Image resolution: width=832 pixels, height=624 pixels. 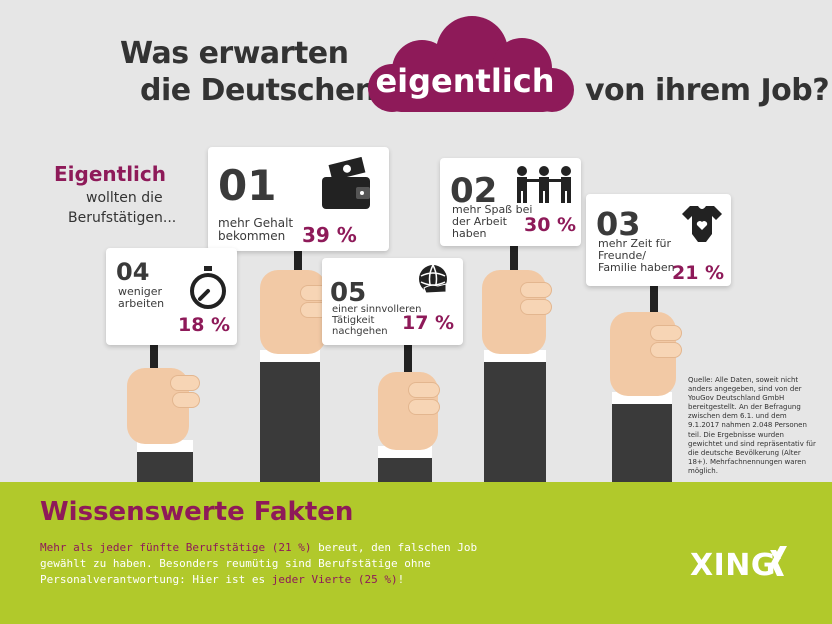 I want to click on sign-05-desc: einer sinnvolleren Tätigkeit nachgehen, so click(x=377, y=320).